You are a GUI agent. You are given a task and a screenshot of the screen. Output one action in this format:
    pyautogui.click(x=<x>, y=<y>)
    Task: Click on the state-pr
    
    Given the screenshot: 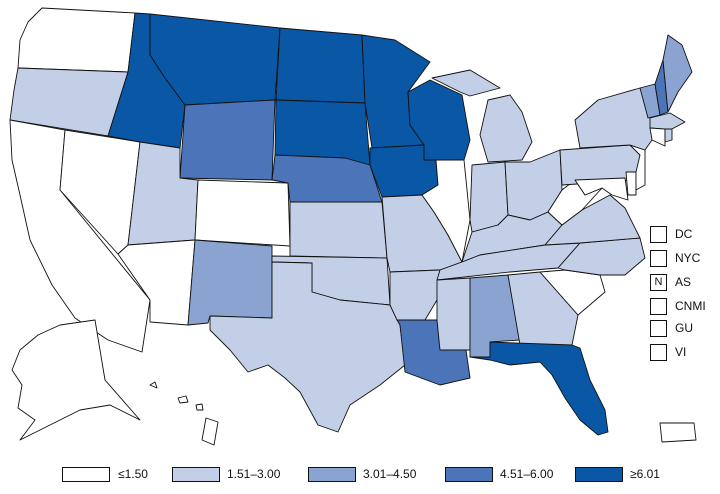 What is the action you would take?
    pyautogui.click(x=678, y=432)
    